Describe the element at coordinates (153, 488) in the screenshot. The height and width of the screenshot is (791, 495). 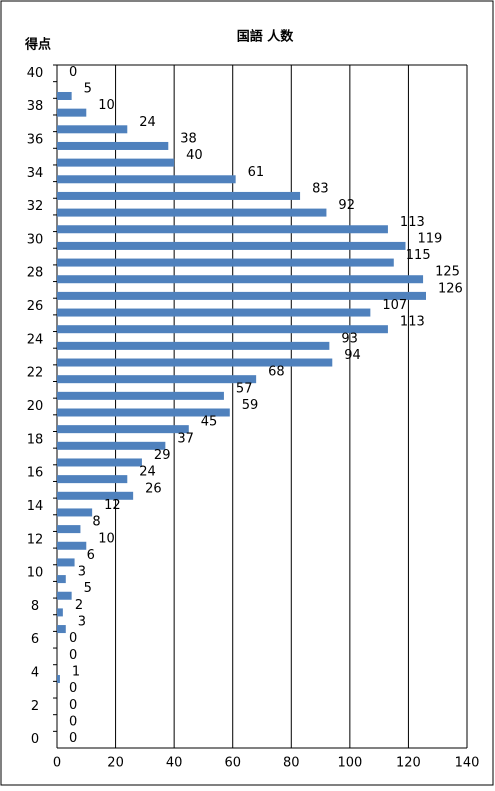
I see `value-label: 26` at that location.